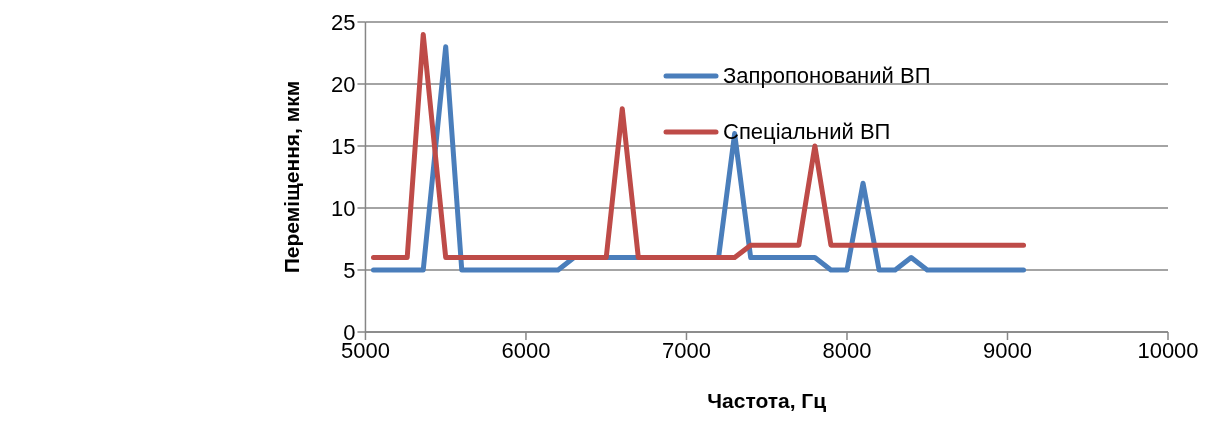 Image resolution: width=1211 pixels, height=430 pixels. Describe the element at coordinates (349, 270) in the screenshot. I see `y-tick-label: 5` at that location.